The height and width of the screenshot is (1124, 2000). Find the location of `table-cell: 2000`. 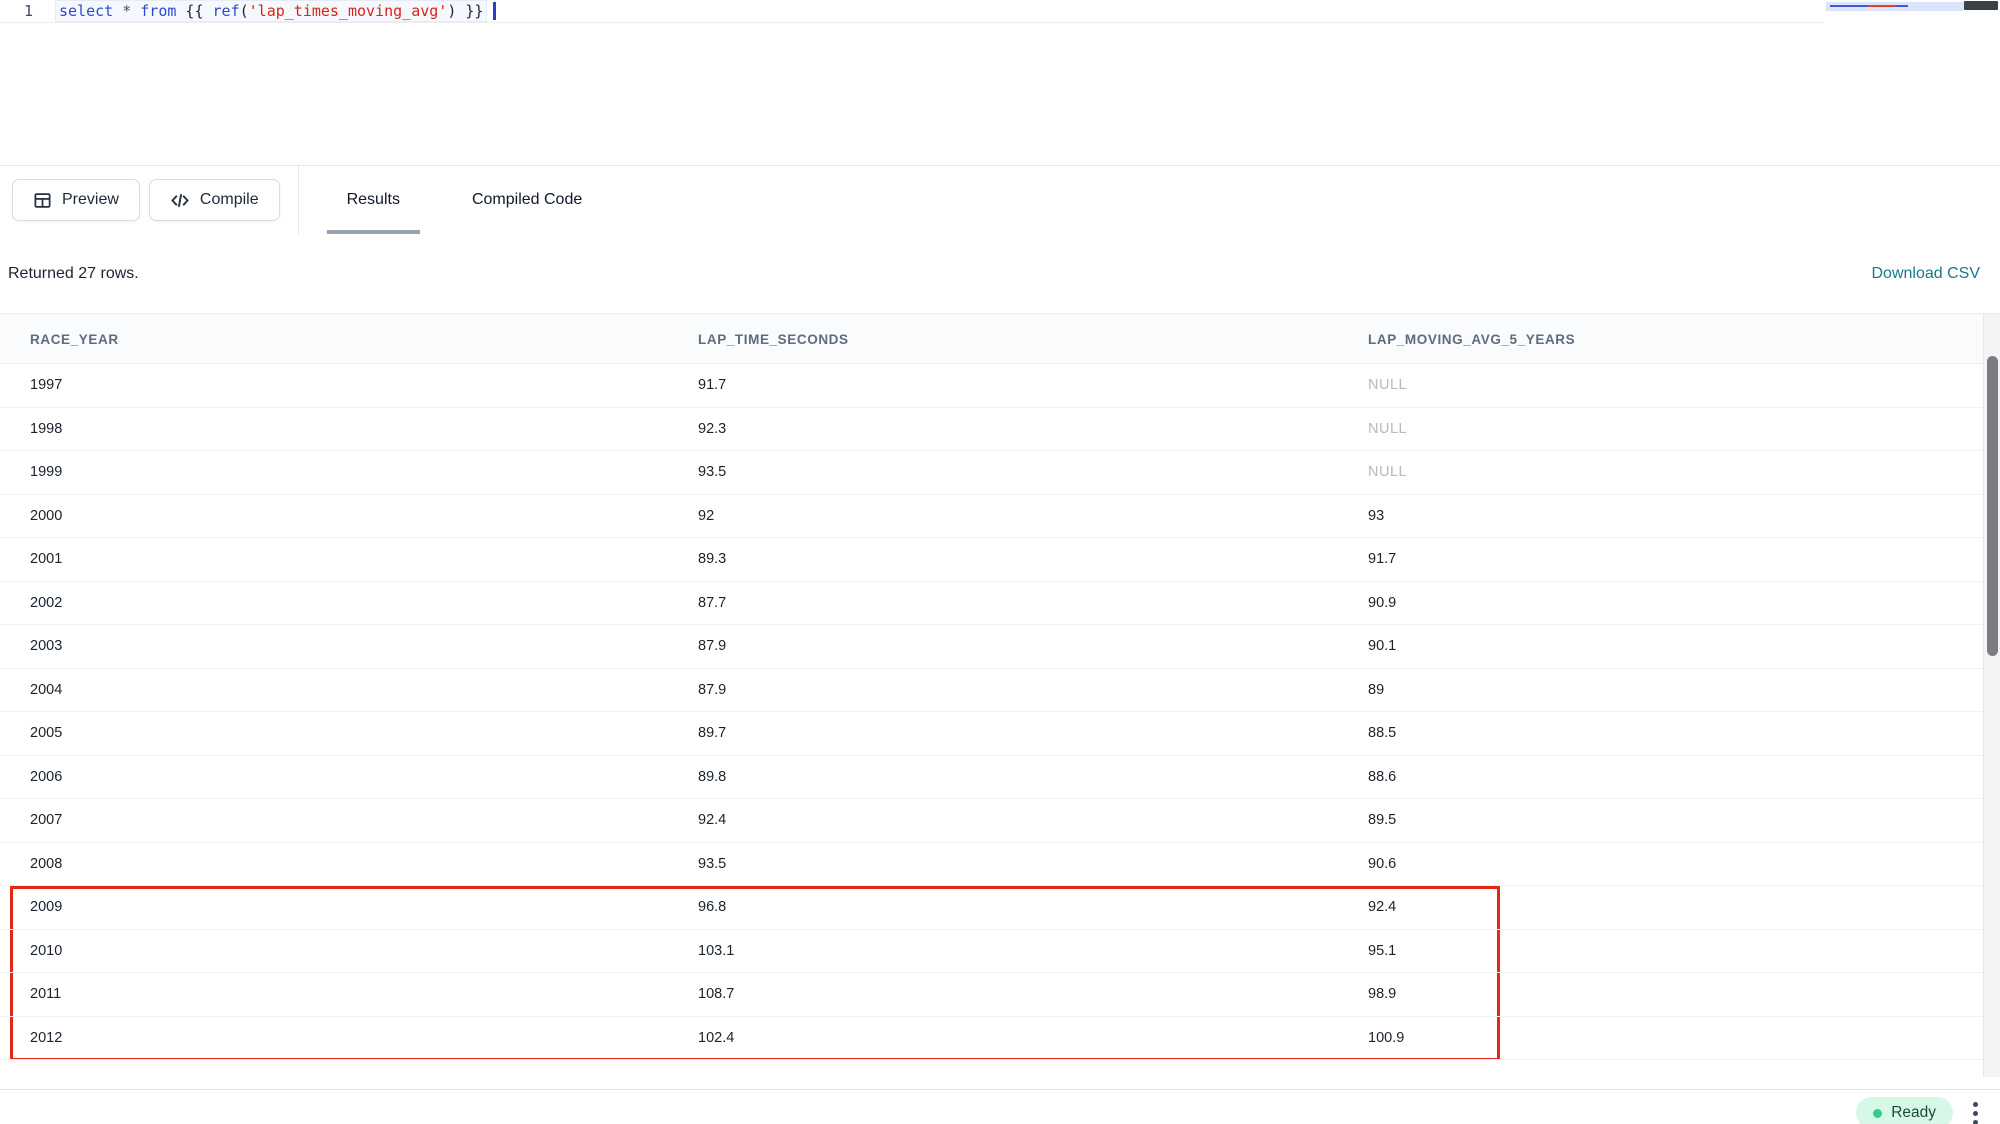

table-cell: 2000 is located at coordinates (46, 515).